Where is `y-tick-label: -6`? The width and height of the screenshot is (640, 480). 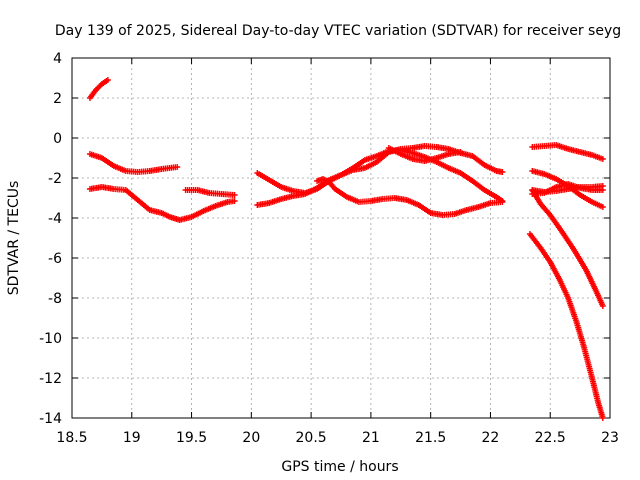 y-tick-label: -6 is located at coordinates (55, 259).